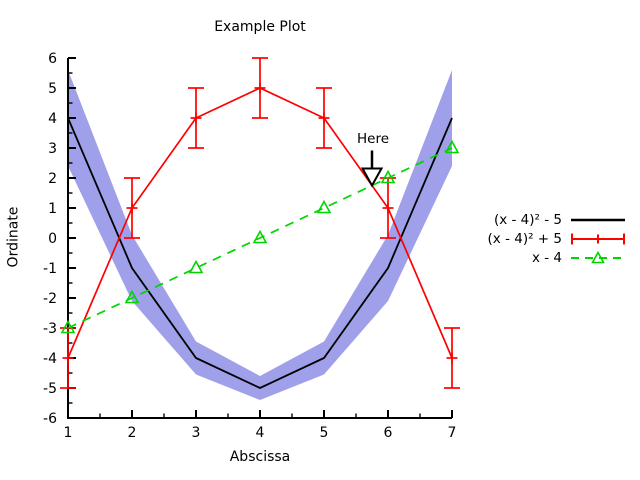 This screenshot has width=640, height=480. What do you see at coordinates (50, 389) in the screenshot?
I see `svg-text: -5` at bounding box center [50, 389].